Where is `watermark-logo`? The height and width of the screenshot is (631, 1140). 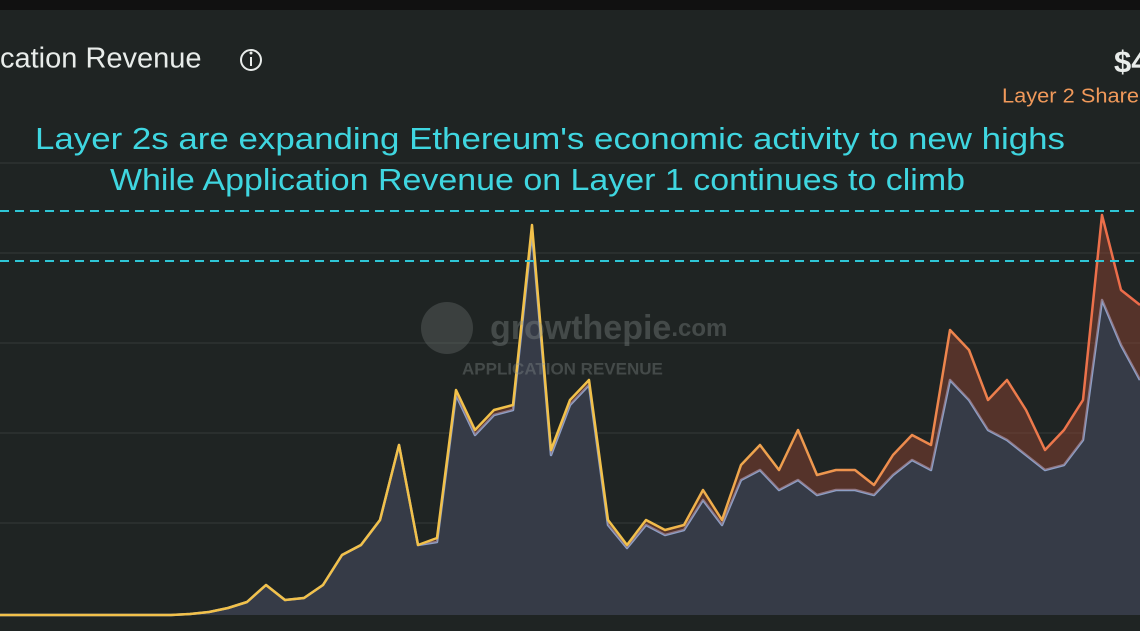 watermark-logo is located at coordinates (447, 328).